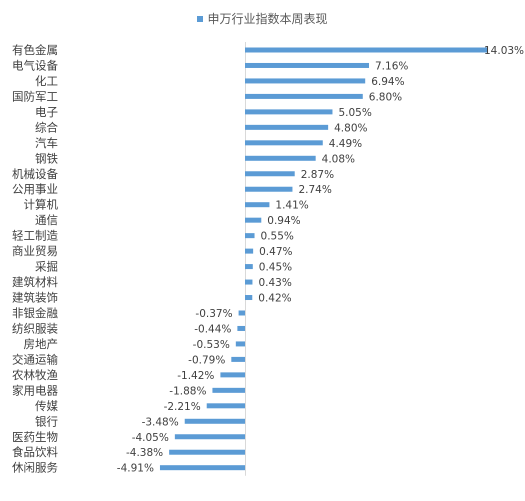 This screenshot has width=525, height=501. I want to click on data-label: 4.80%, so click(350, 128).